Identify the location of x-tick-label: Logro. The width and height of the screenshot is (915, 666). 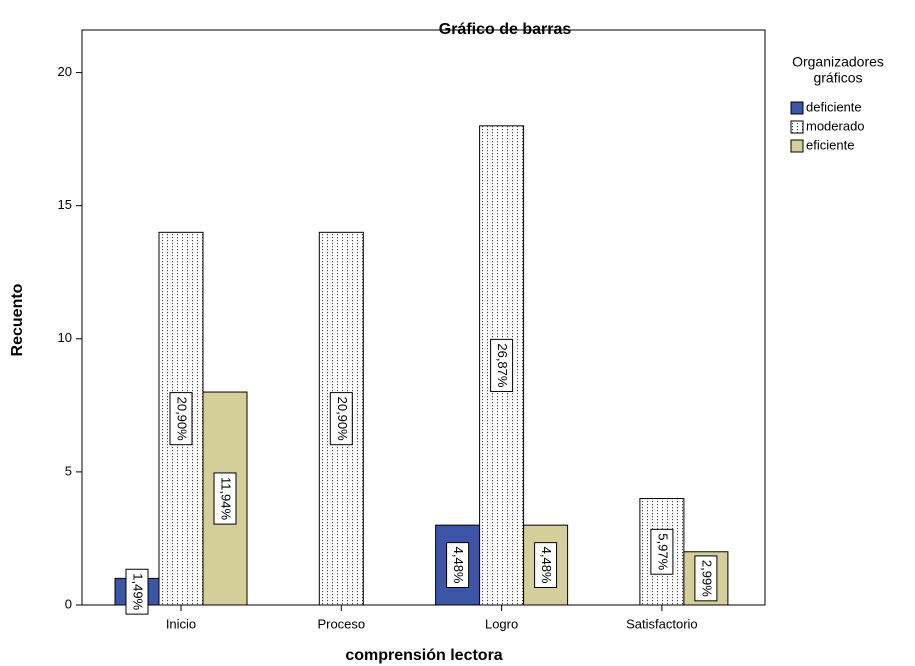
(501, 623).